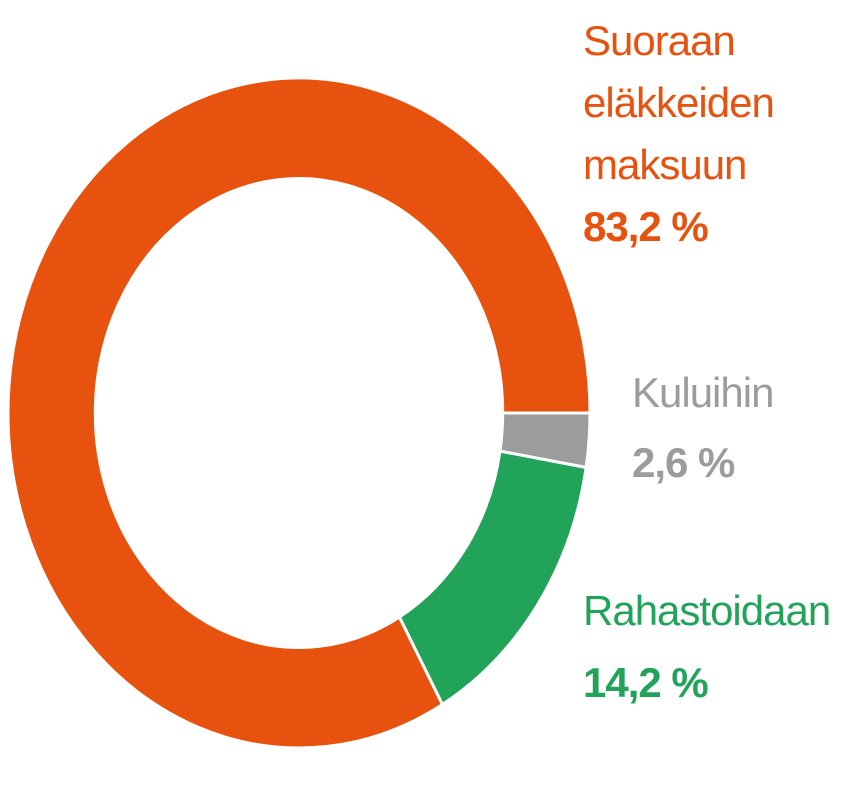 Image resolution: width=852 pixels, height=785 pixels. What do you see at coordinates (646, 682) in the screenshot?
I see `value-label: 14,2 %` at bounding box center [646, 682].